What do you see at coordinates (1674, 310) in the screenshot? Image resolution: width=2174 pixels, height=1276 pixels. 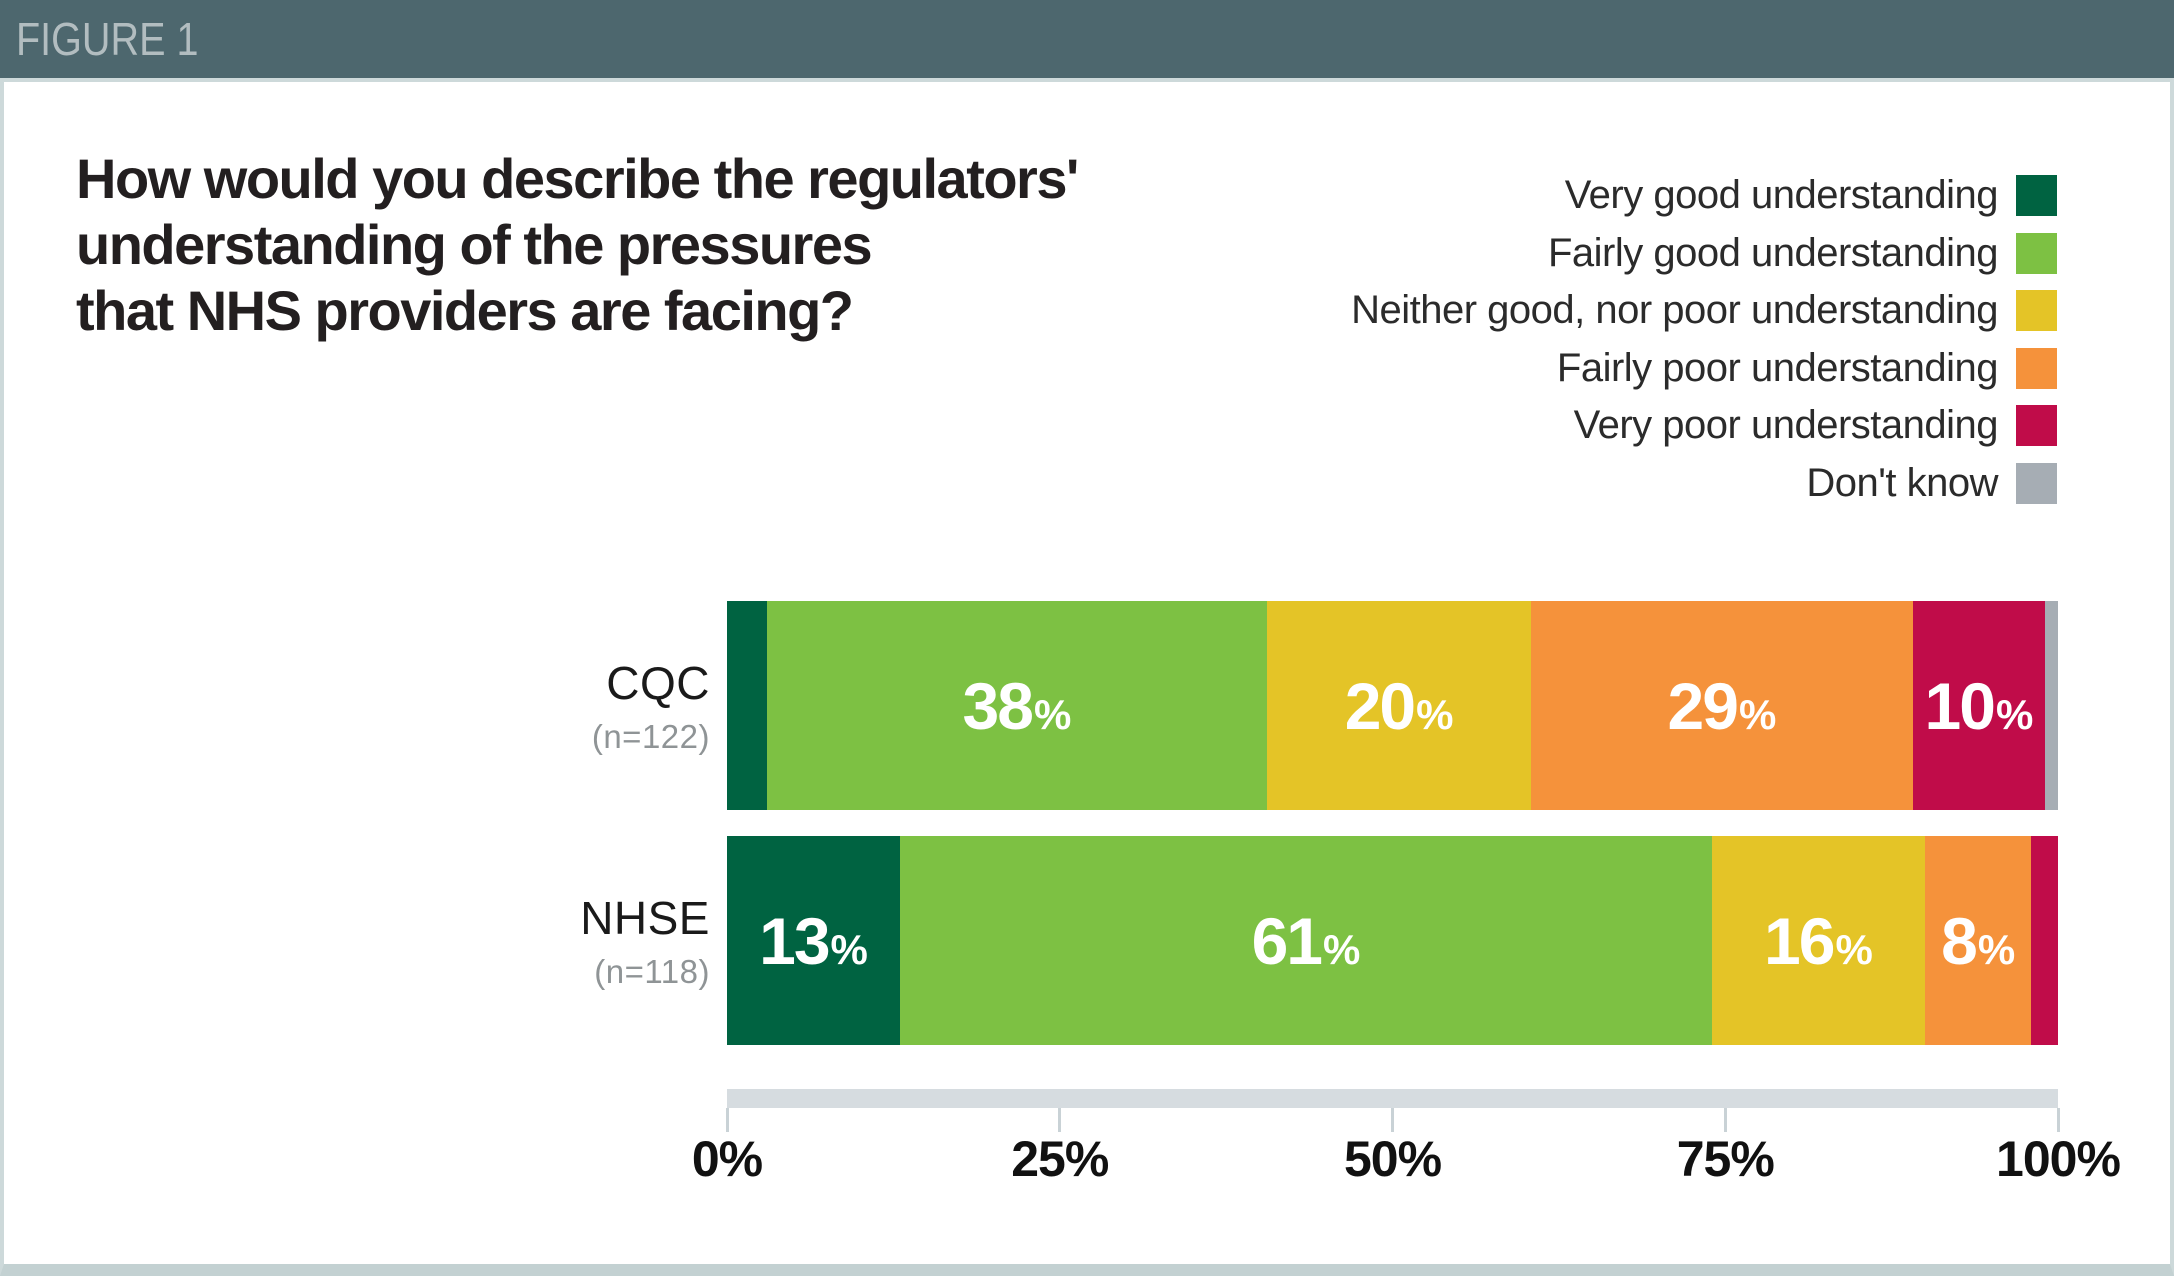 I see `legend-label: Neither good, nor poor understanding` at bounding box center [1674, 310].